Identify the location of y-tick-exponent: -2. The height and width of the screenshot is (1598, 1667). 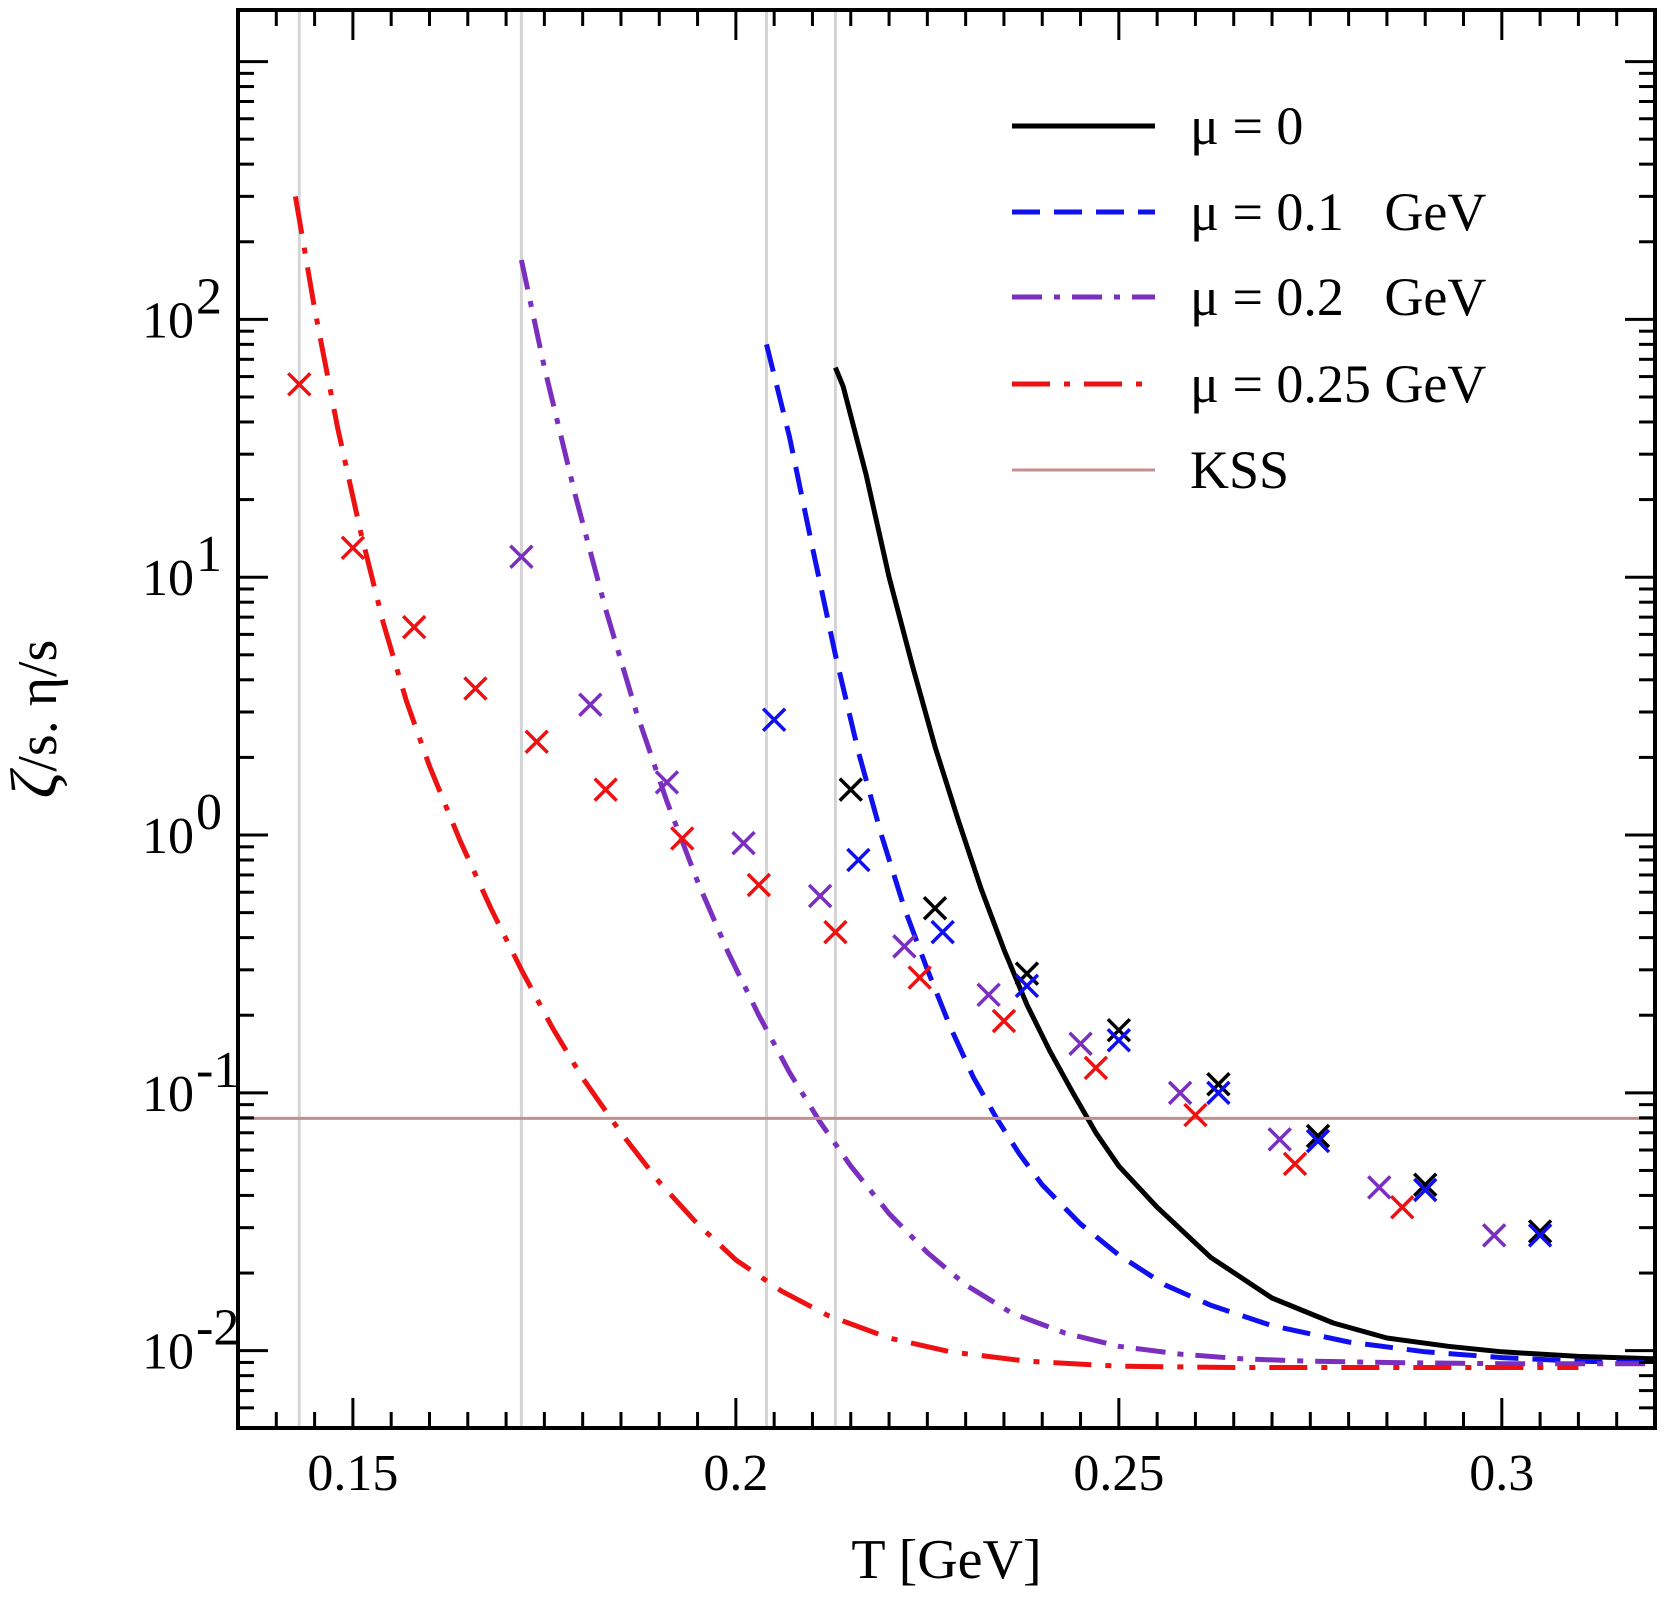
(217, 1328).